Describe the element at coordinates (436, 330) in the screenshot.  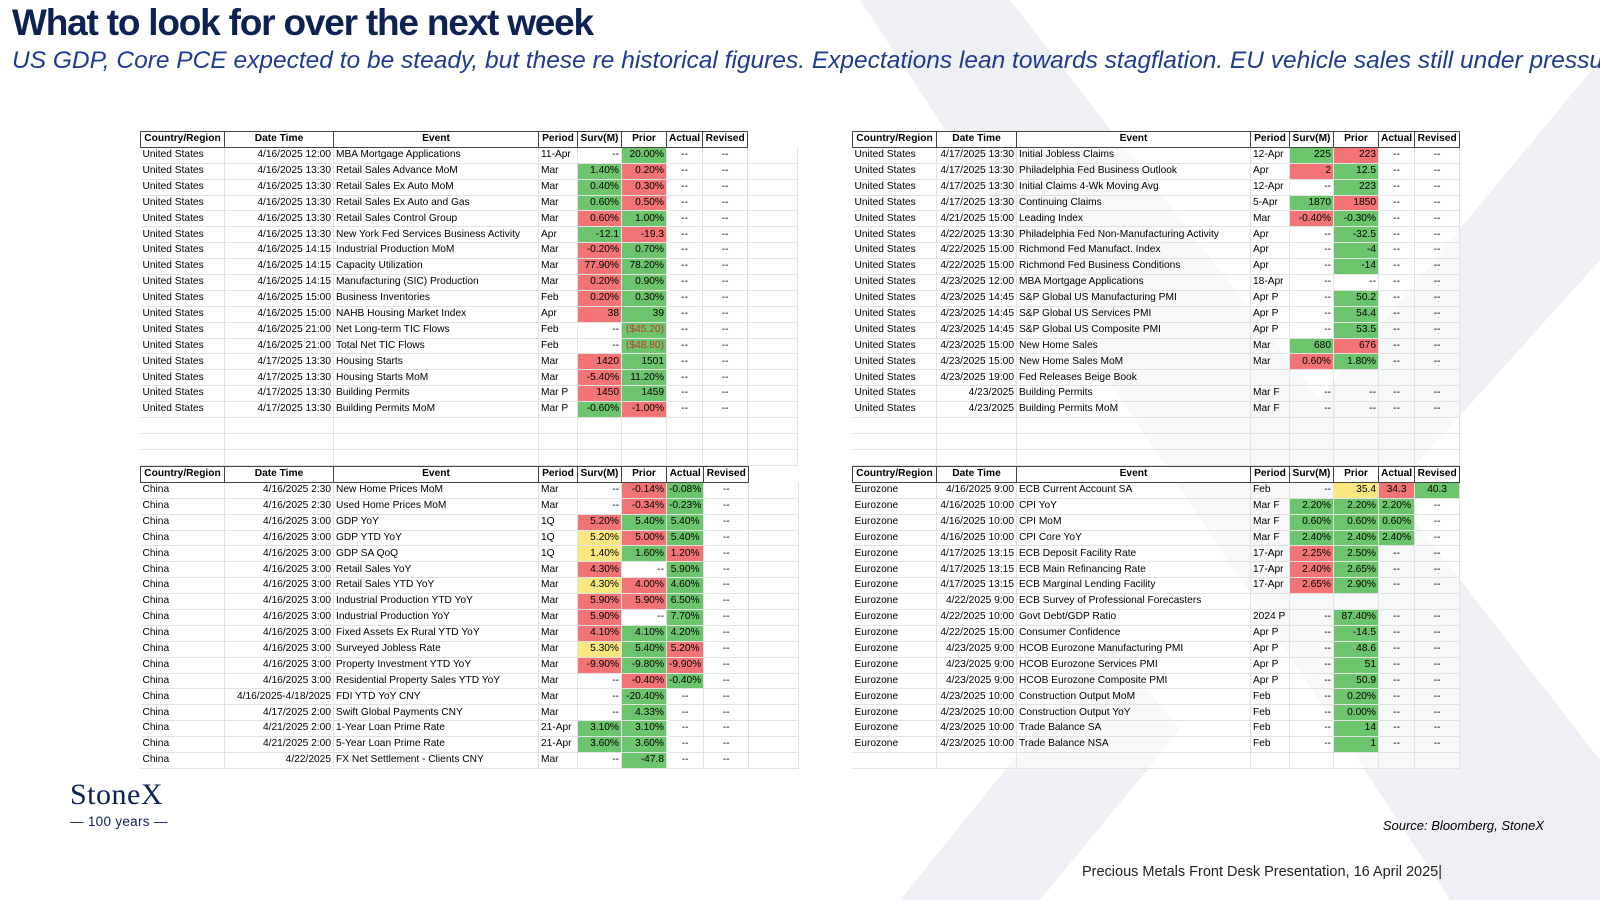
I see `cell-event: Net Long-term TIC Flows` at that location.